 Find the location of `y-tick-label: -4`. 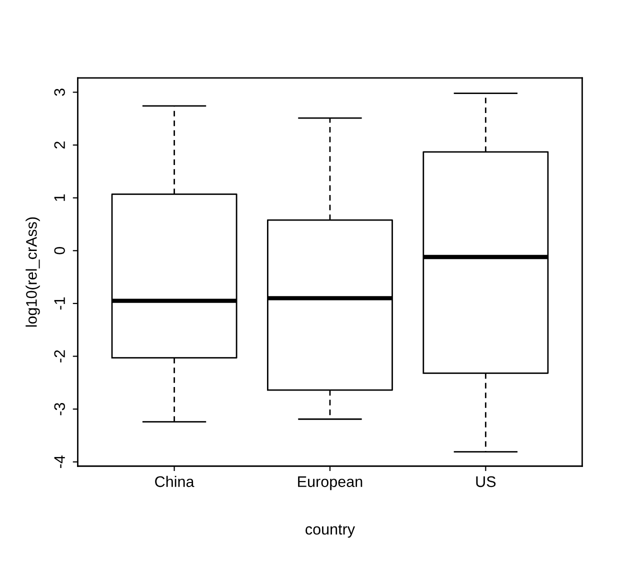

y-tick-label: -4 is located at coordinates (59, 462).